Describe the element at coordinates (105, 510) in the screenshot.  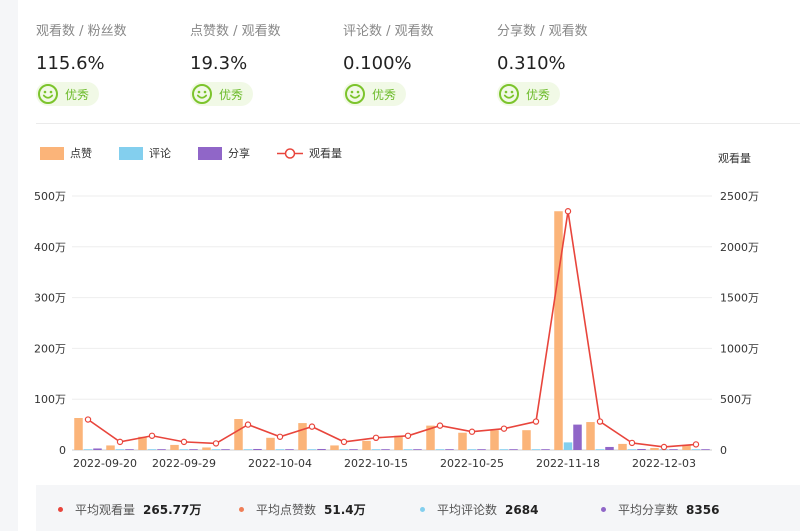
I see `stat-label: 平均观看量` at that location.